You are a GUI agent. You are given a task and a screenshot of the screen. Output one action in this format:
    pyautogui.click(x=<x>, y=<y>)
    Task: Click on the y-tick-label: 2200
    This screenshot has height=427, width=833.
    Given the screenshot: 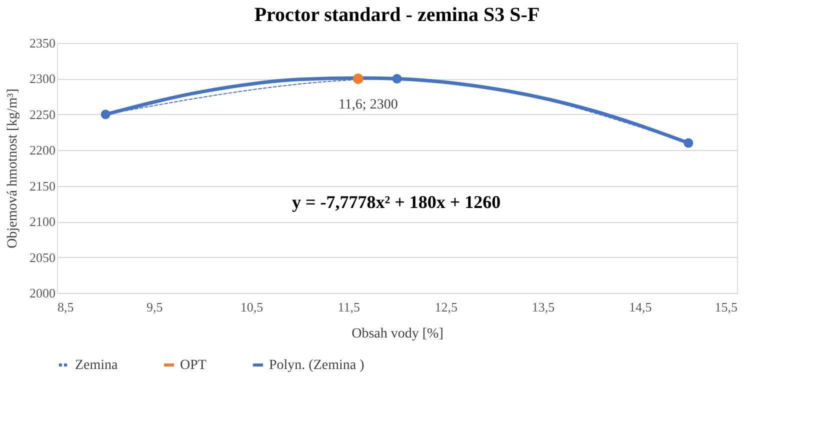 What is the action you would take?
    pyautogui.click(x=43, y=150)
    